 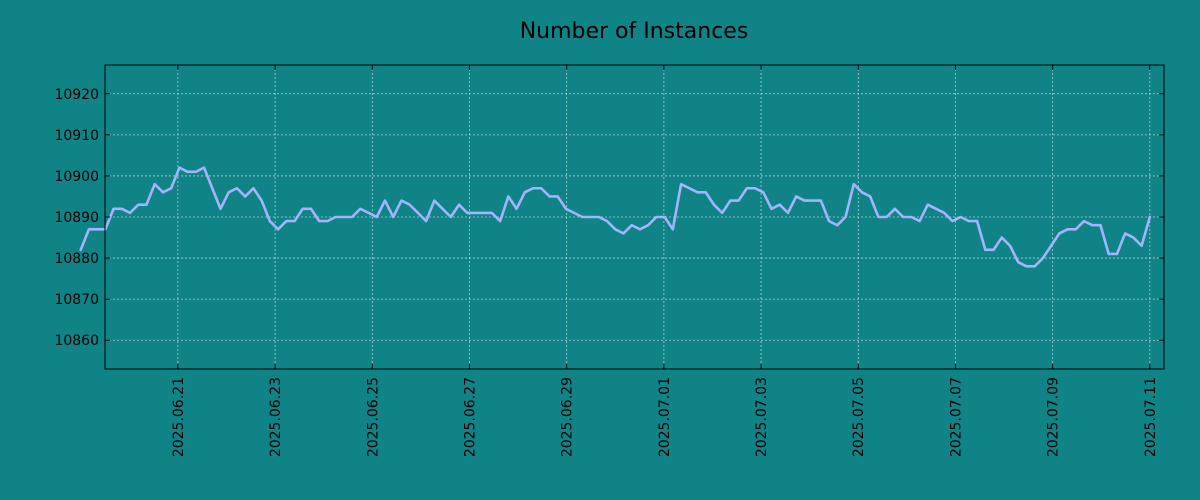 I want to click on y-tick-label: 10900, so click(x=76, y=177).